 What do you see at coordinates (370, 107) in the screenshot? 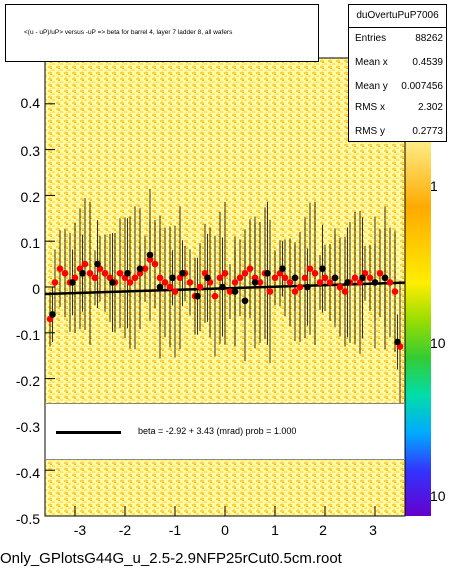
I see `stats-key: RMS x` at bounding box center [370, 107].